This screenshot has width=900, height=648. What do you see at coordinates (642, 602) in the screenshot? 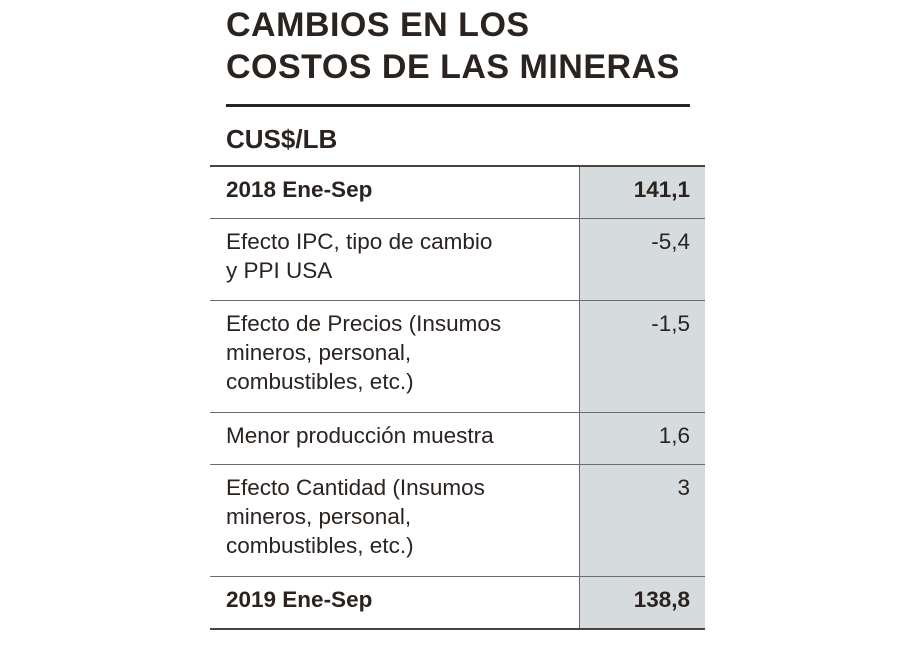
I see `row-value: 138,8` at bounding box center [642, 602].